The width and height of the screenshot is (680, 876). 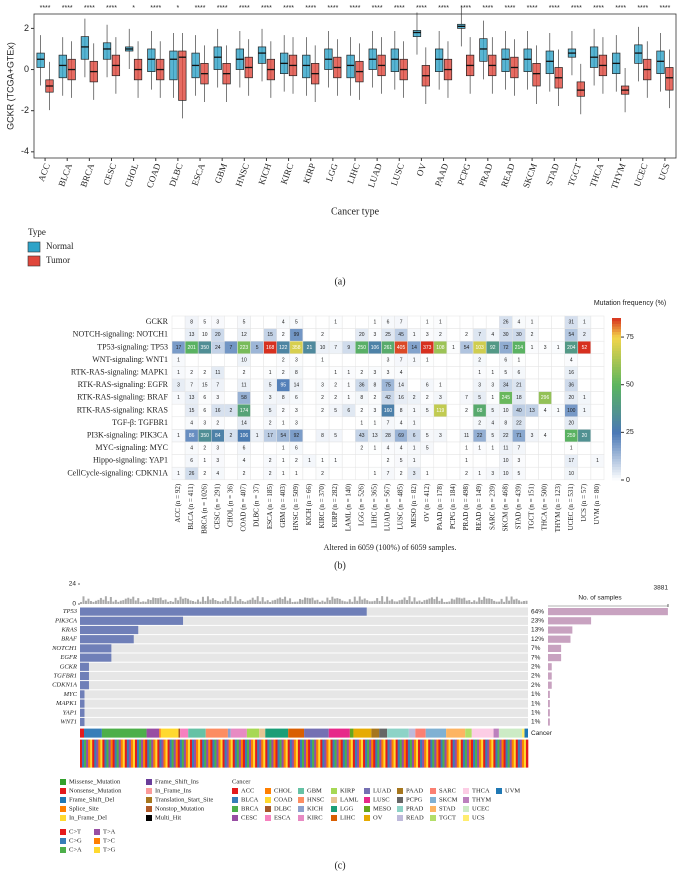 What do you see at coordinates (506, 436) in the screenshot?
I see `cell-label: 22` at bounding box center [506, 436].